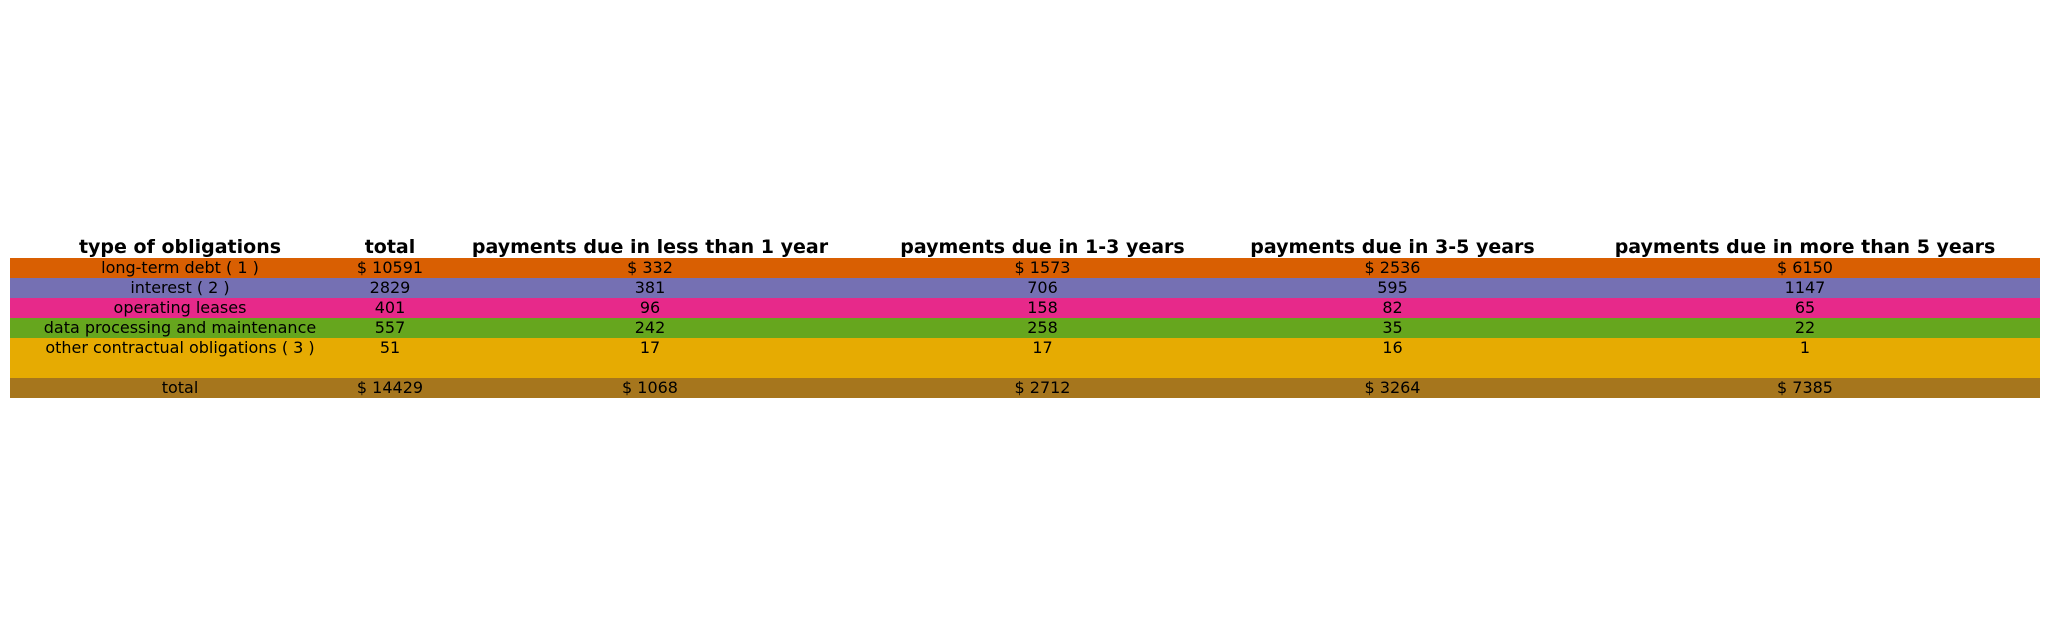 This screenshot has width=2048, height=636. Describe the element at coordinates (1392, 347) in the screenshot. I see `cell-3-5-years: 16` at that location.